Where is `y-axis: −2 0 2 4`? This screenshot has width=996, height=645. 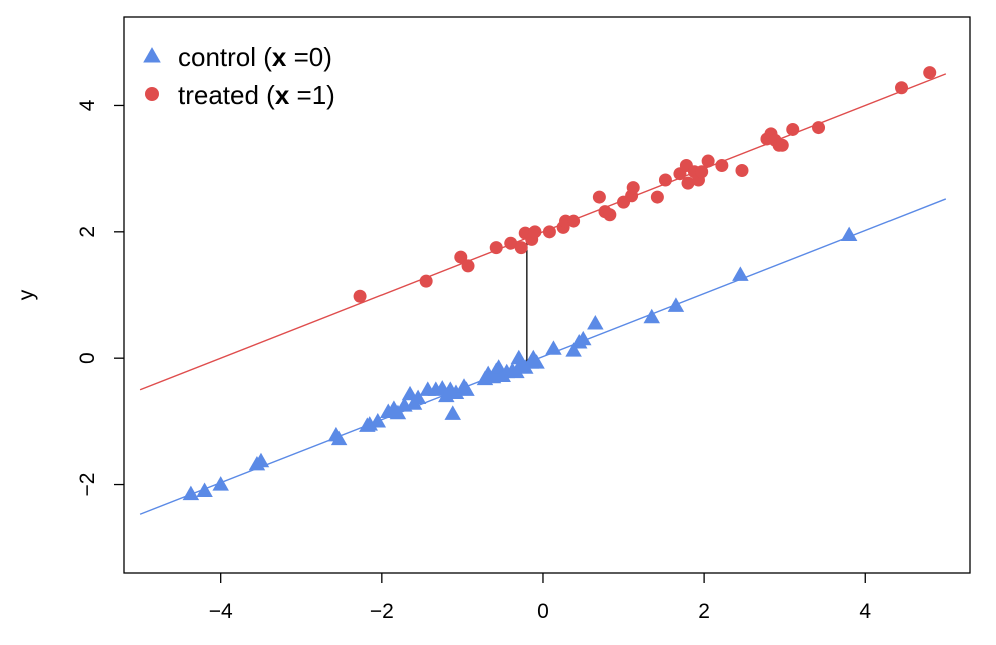
y-axis: −2 0 2 4 is located at coordinates (100, 298).